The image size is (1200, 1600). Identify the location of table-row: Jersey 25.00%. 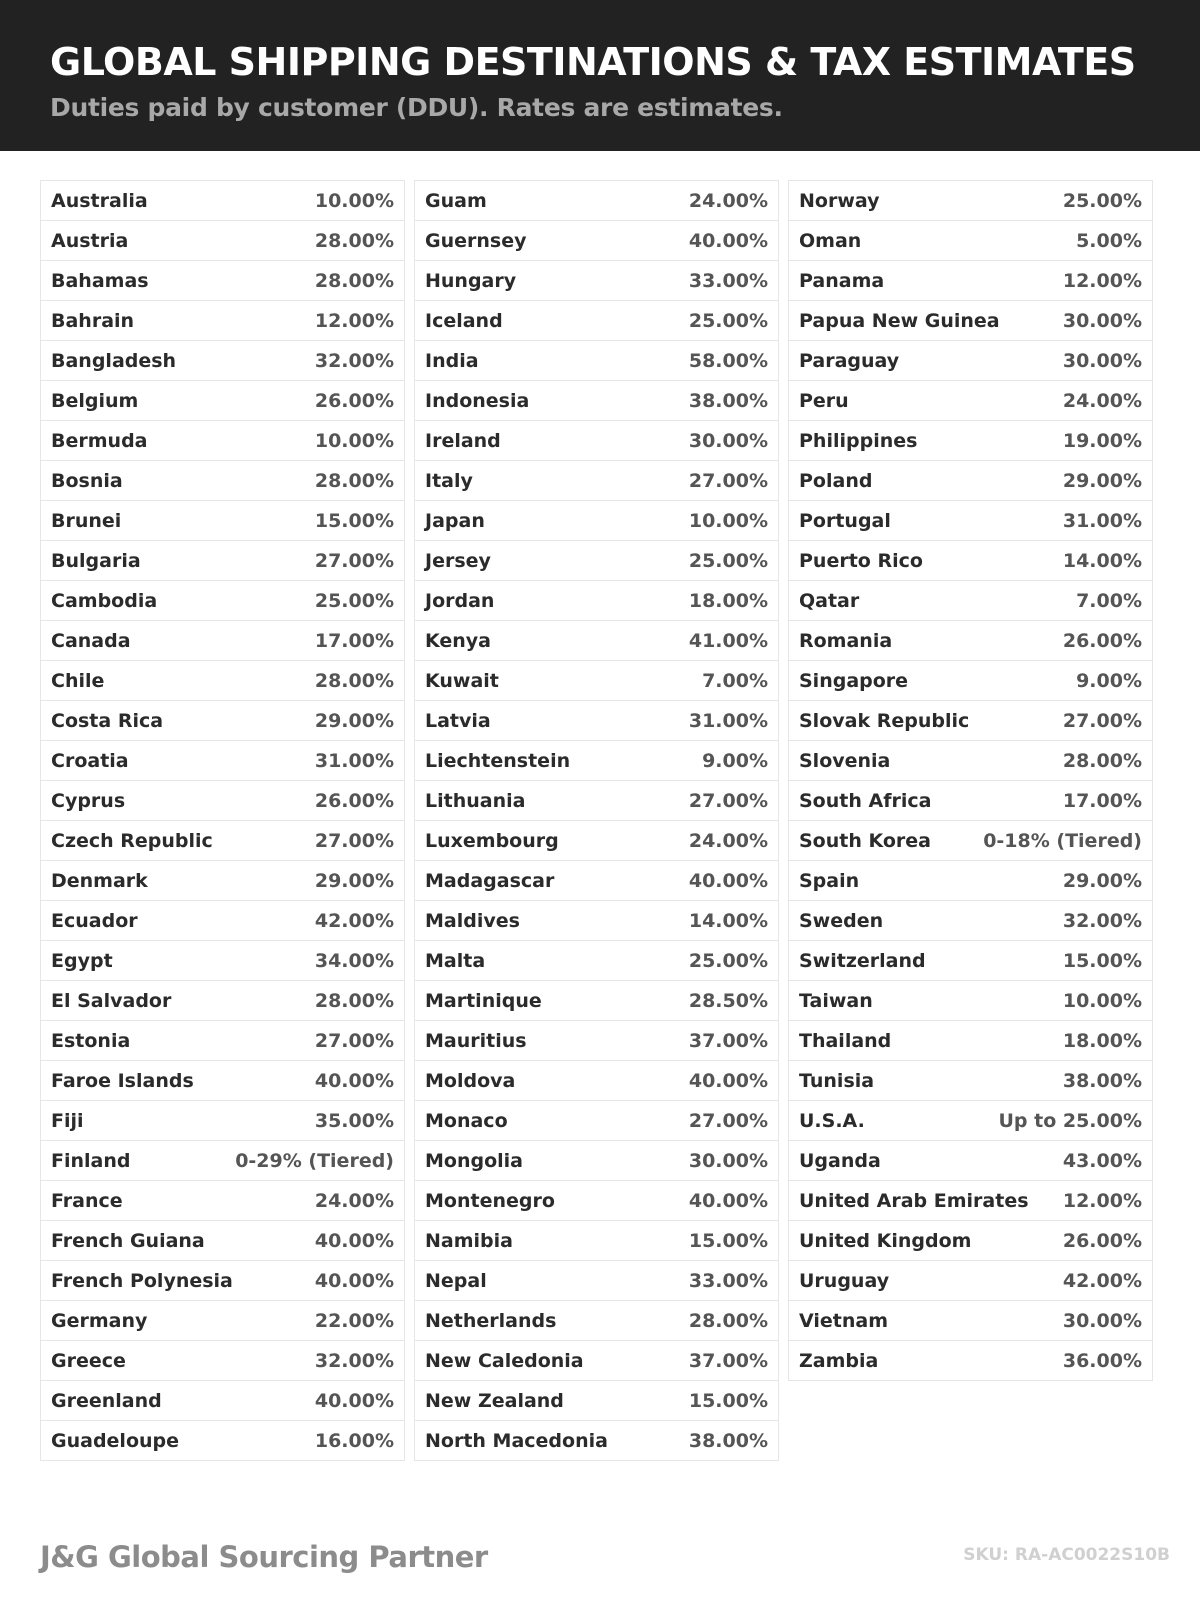
(596, 561).